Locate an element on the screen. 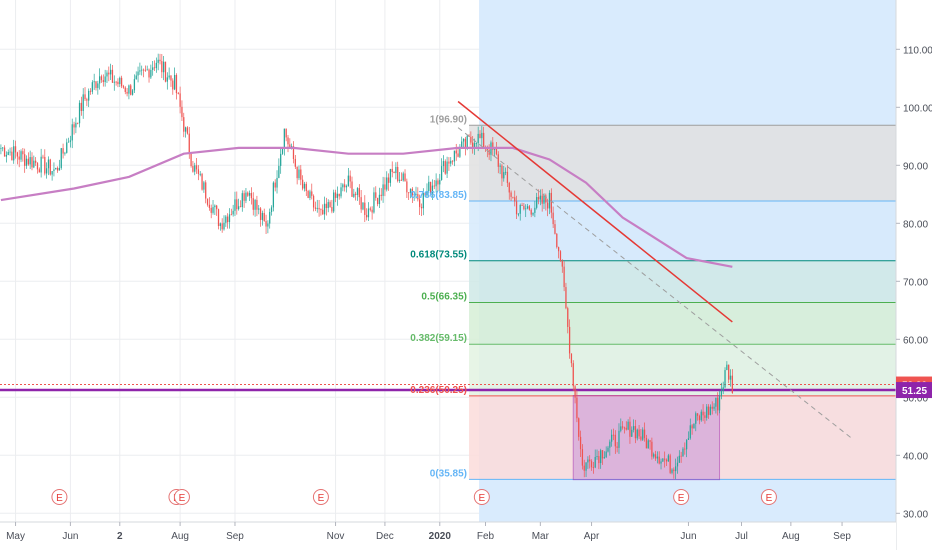 The width and height of the screenshot is (932, 550). time-tick-label: Apr is located at coordinates (592, 536).